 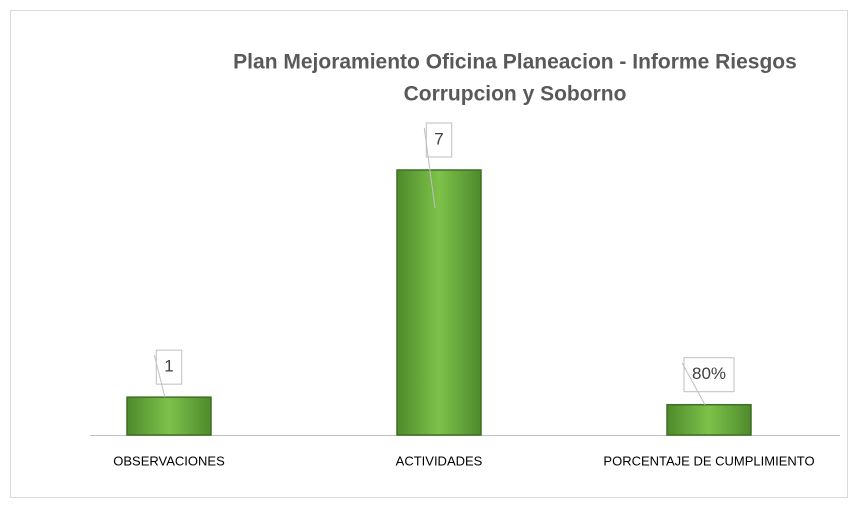 What do you see at coordinates (438, 138) in the screenshot?
I see `data-label: 7` at bounding box center [438, 138].